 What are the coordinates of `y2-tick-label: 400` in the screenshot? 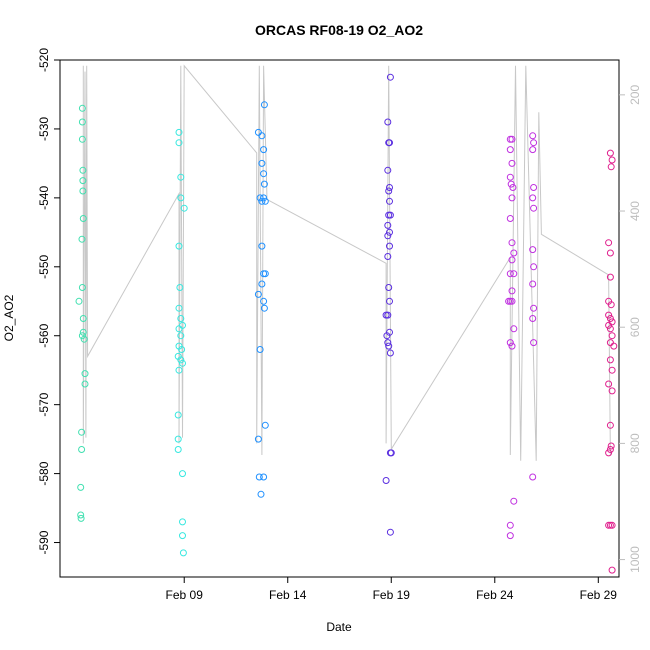 It's located at (635, 211).